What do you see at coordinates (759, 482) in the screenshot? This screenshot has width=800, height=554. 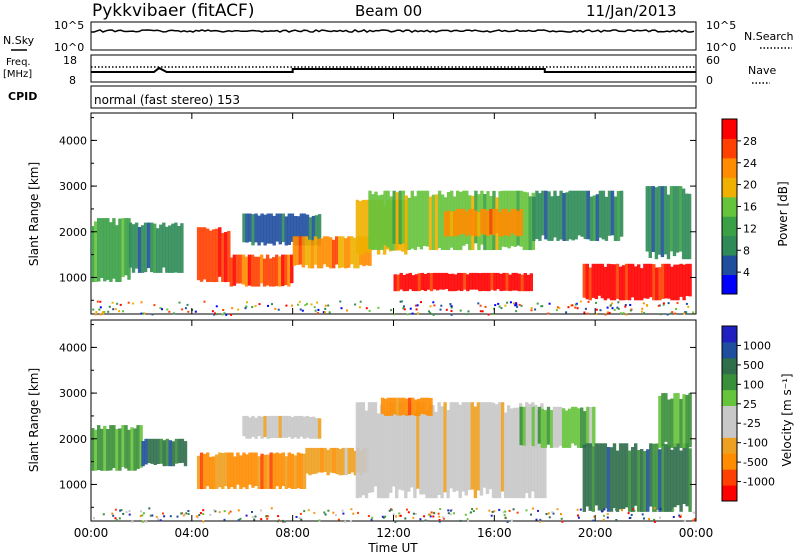 I see `velocity-colorbar-tick-label-0: -1000` at bounding box center [759, 482].